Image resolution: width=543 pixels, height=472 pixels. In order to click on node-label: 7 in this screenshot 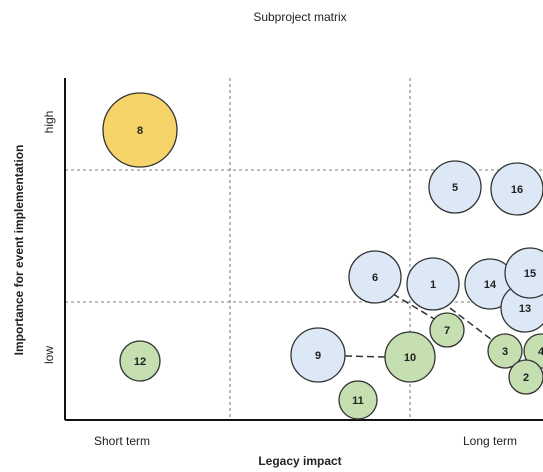, I will do `click(447, 331)`.